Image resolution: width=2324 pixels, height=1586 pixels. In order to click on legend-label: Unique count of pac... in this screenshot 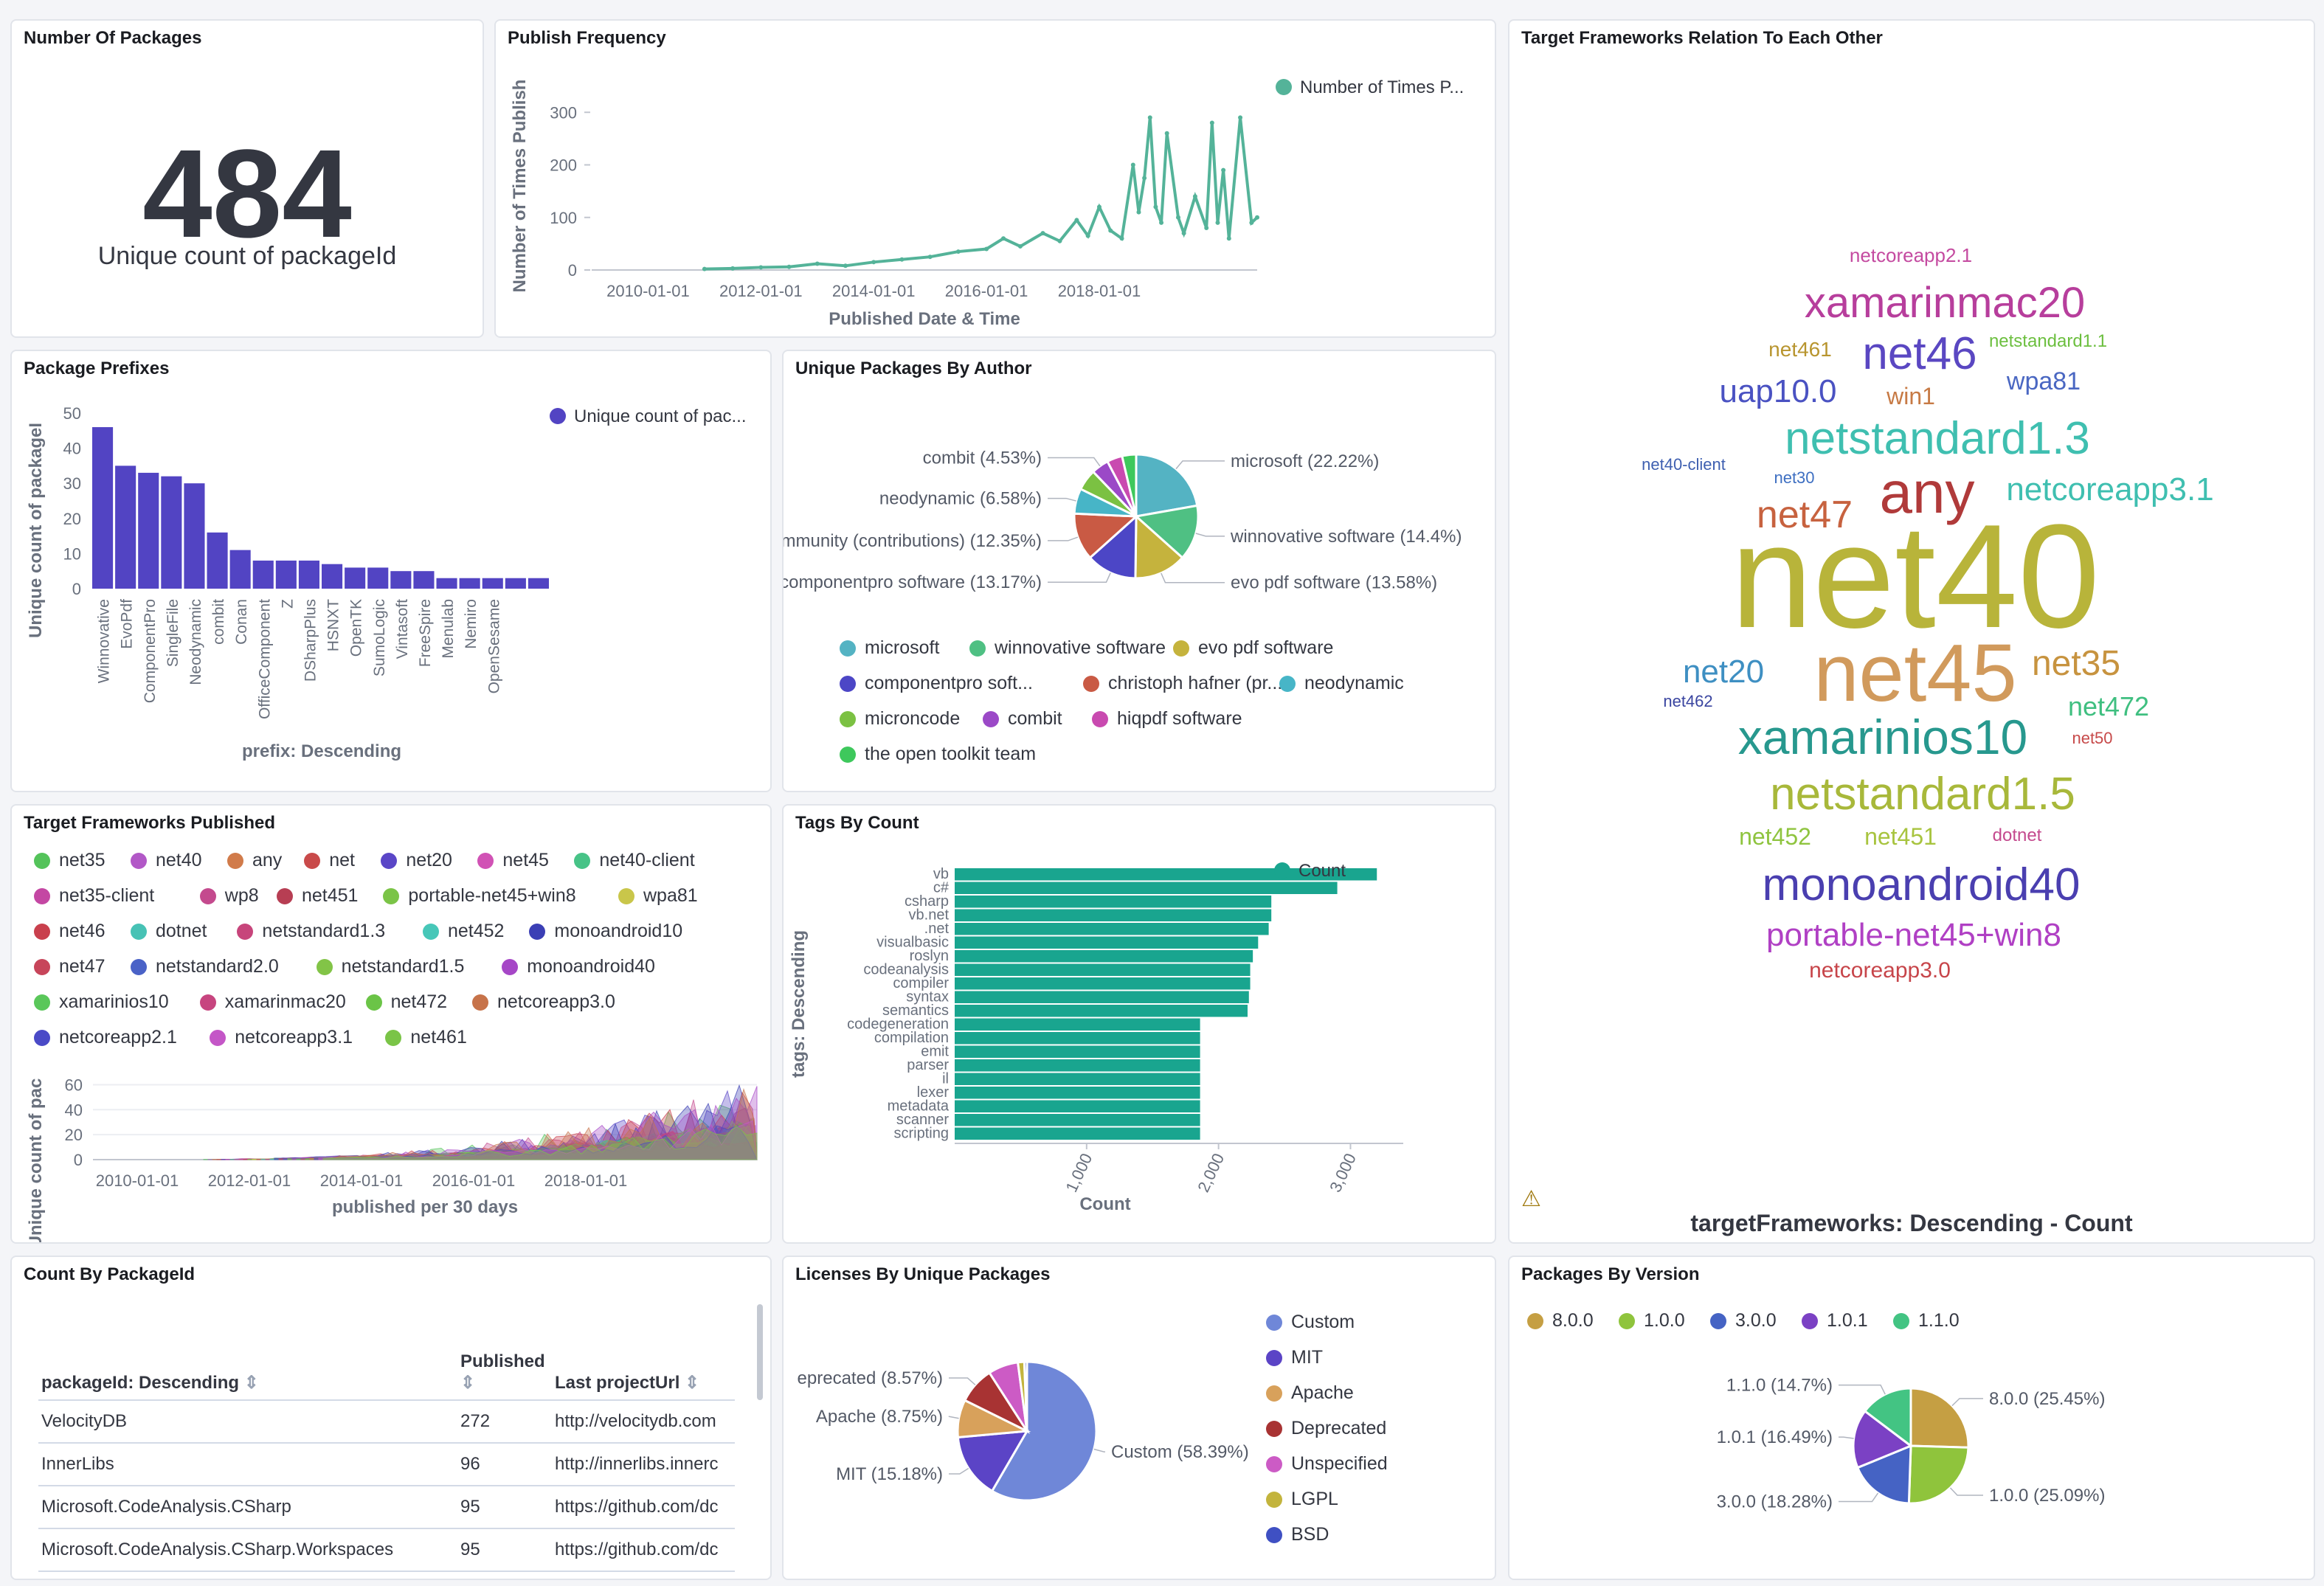, I will do `click(660, 416)`.